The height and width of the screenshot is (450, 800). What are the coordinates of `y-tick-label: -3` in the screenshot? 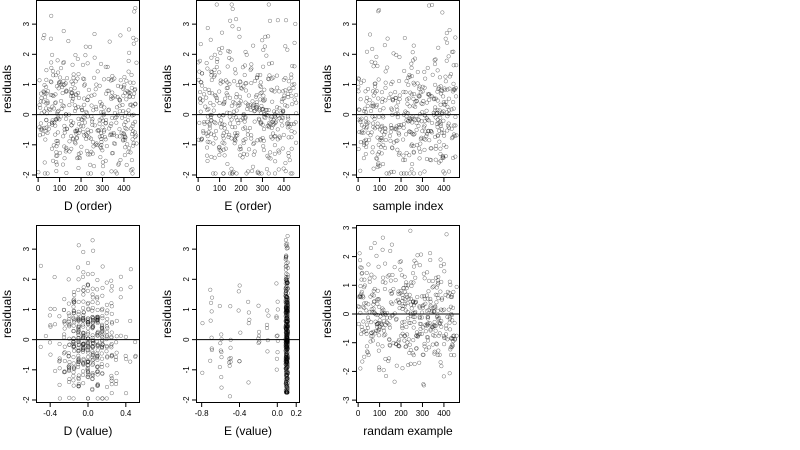 It's located at (346, 400).